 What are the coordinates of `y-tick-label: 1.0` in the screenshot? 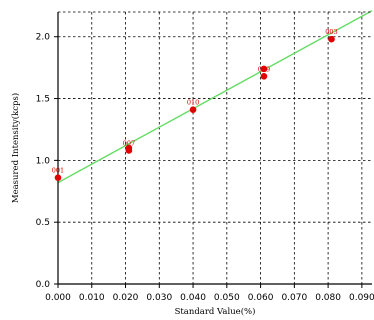 It's located at (43, 161).